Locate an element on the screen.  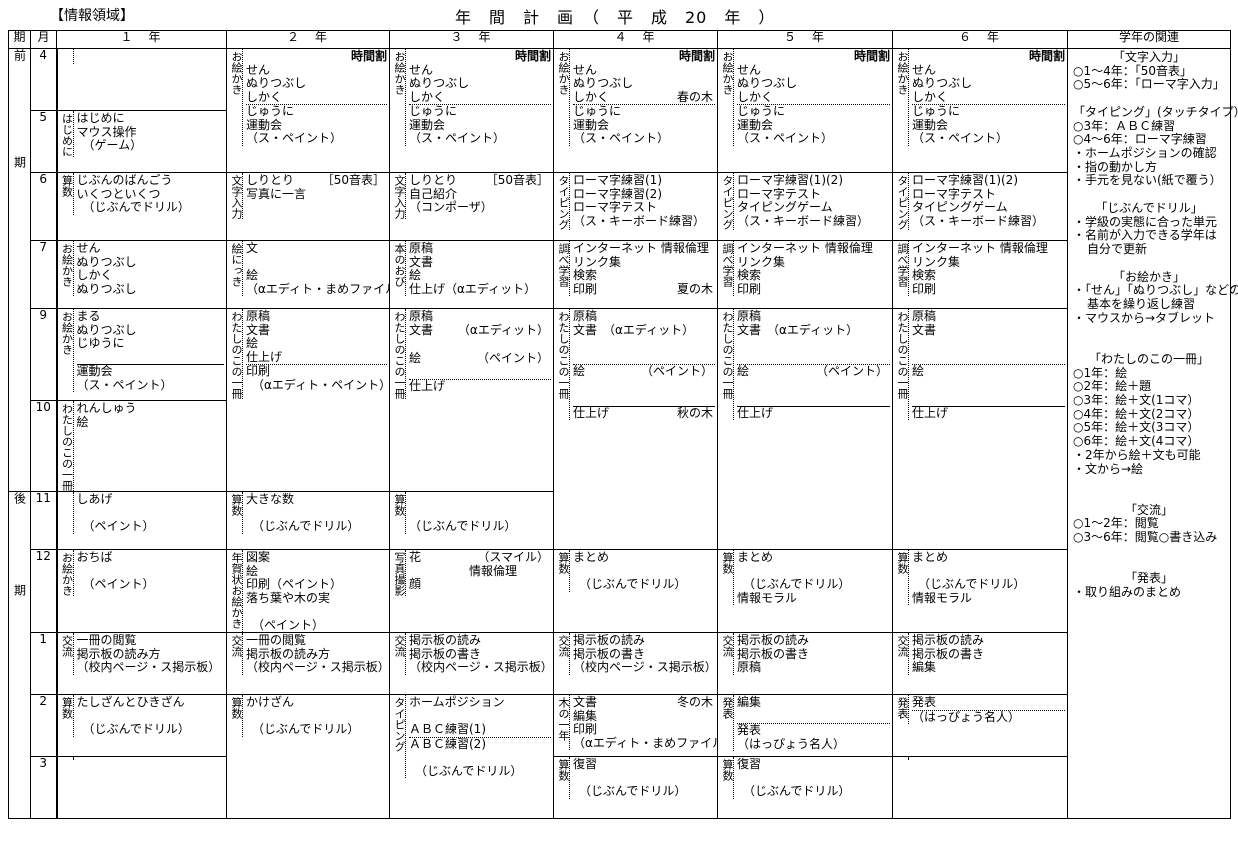
plan-line: 検索 is located at coordinates (749, 275).